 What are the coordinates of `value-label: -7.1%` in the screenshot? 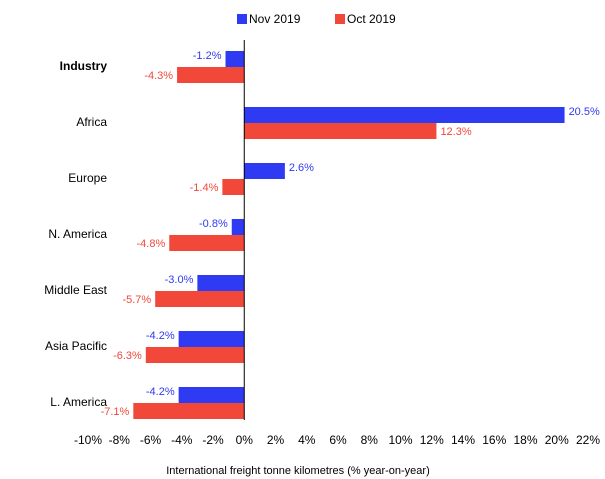 It's located at (115, 412).